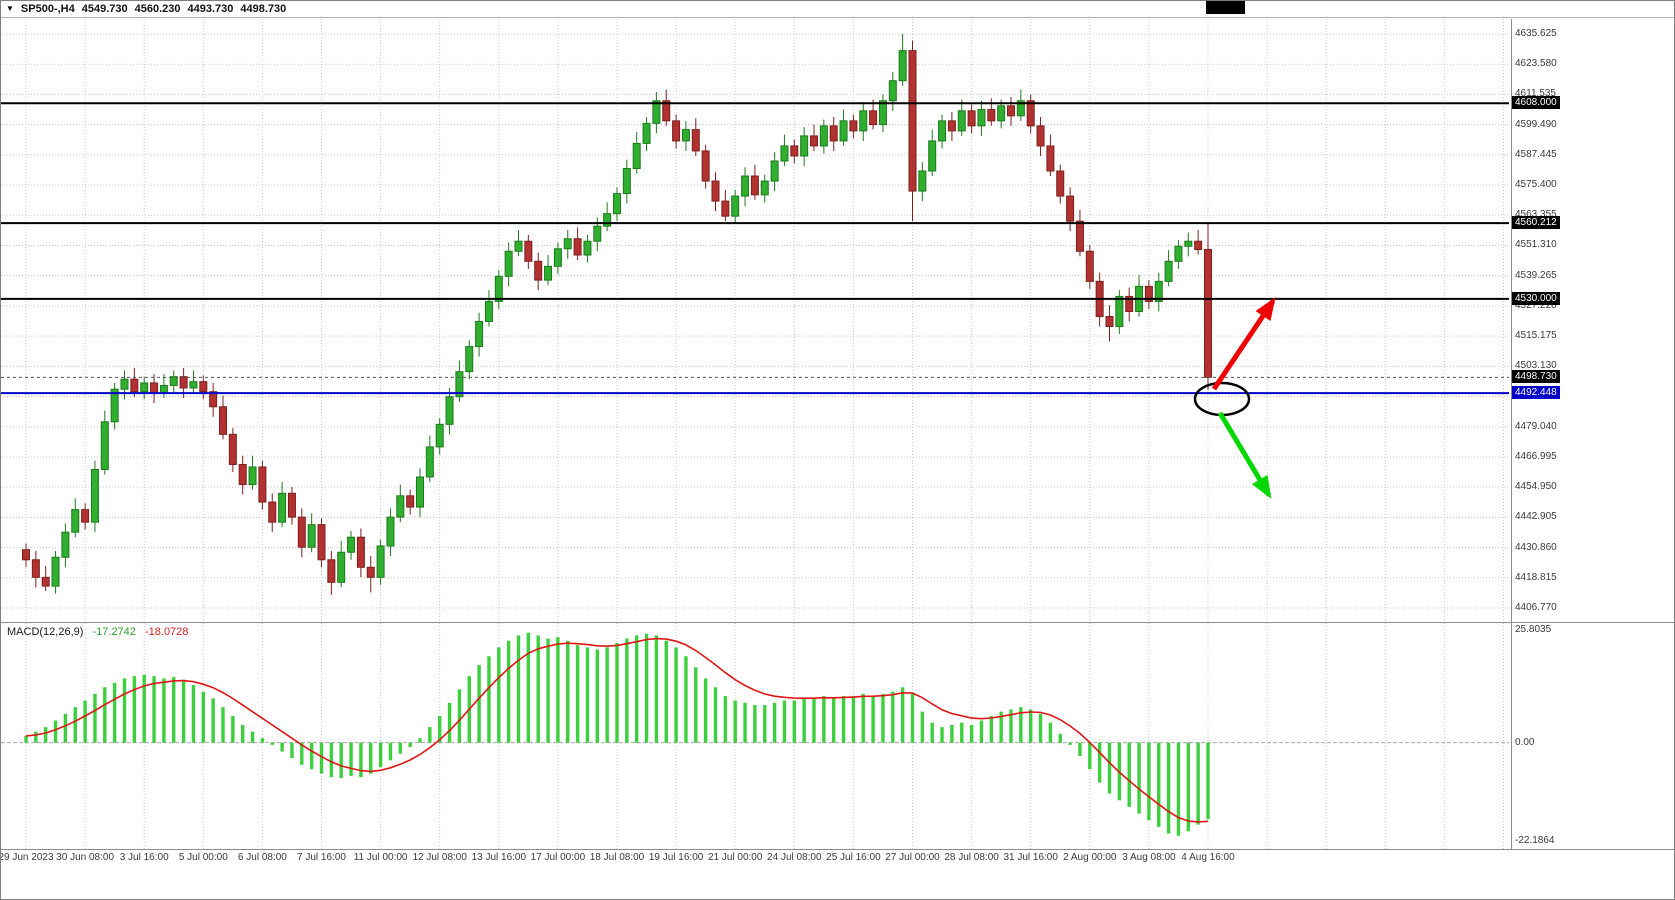 Image resolution: width=1675 pixels, height=900 pixels. What do you see at coordinates (1536, 124) in the screenshot?
I see `price-axis-label: 4599.490` at bounding box center [1536, 124].